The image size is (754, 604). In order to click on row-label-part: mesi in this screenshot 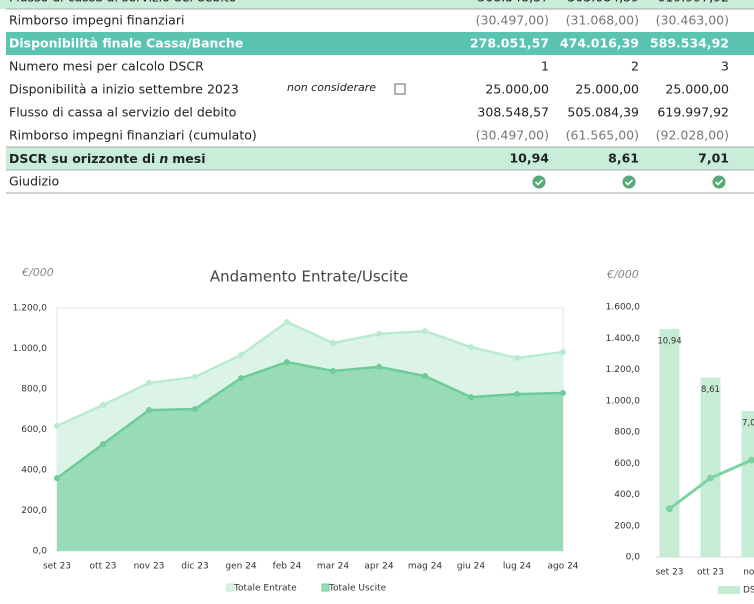, I will do `click(188, 158)`.